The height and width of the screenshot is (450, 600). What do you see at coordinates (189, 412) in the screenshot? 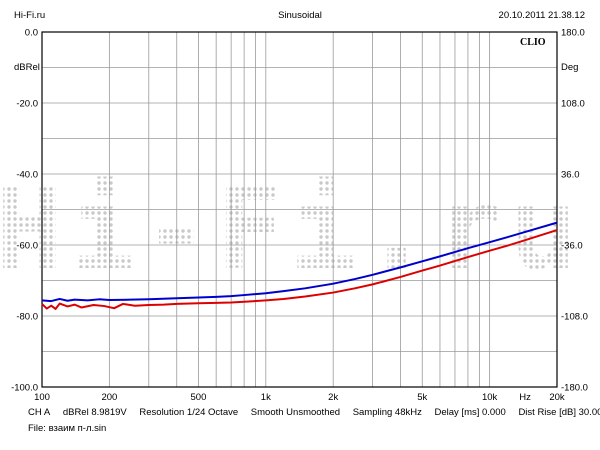
I see `footer-resolution: Resolution 1/24 Octave` at bounding box center [189, 412].